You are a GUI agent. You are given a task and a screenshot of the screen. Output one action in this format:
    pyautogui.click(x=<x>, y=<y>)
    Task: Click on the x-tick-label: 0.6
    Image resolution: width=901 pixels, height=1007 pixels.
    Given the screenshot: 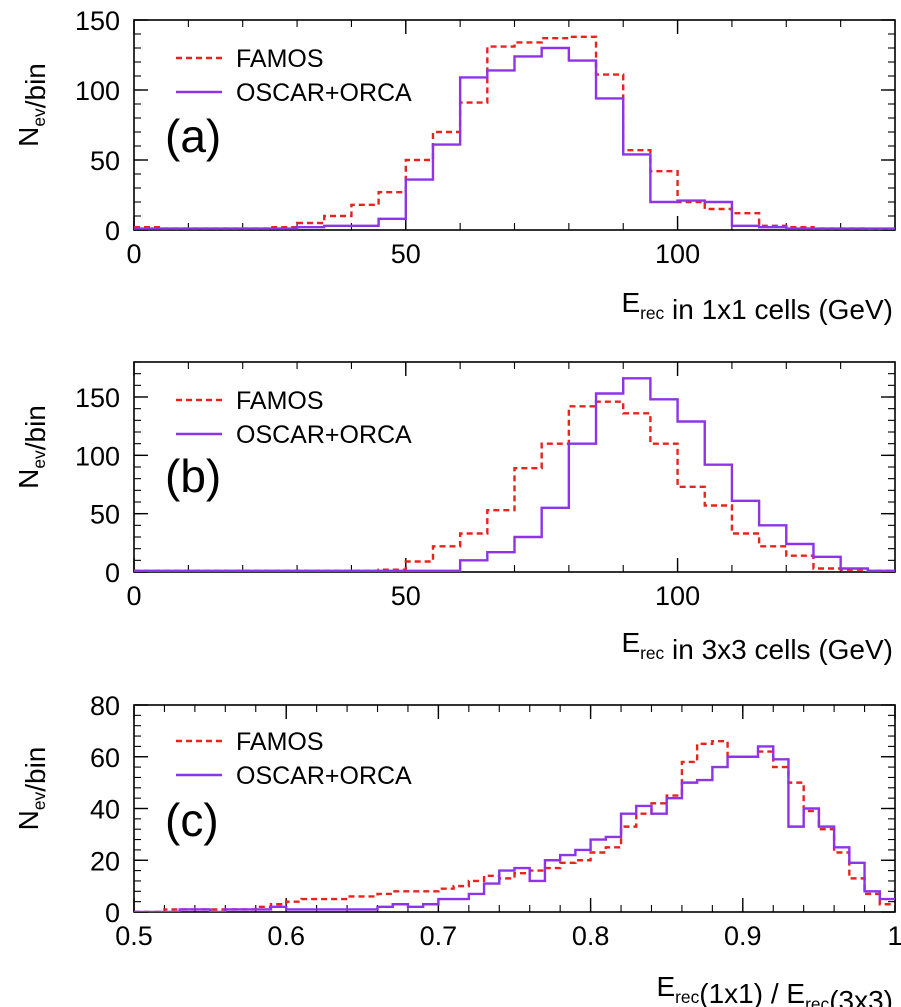 What is the action you would take?
    pyautogui.click(x=286, y=936)
    